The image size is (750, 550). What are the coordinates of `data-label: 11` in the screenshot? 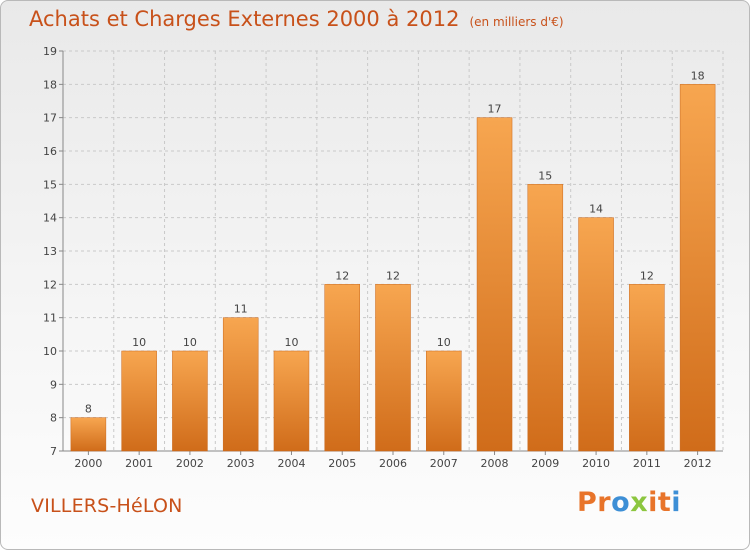 It's located at (241, 309).